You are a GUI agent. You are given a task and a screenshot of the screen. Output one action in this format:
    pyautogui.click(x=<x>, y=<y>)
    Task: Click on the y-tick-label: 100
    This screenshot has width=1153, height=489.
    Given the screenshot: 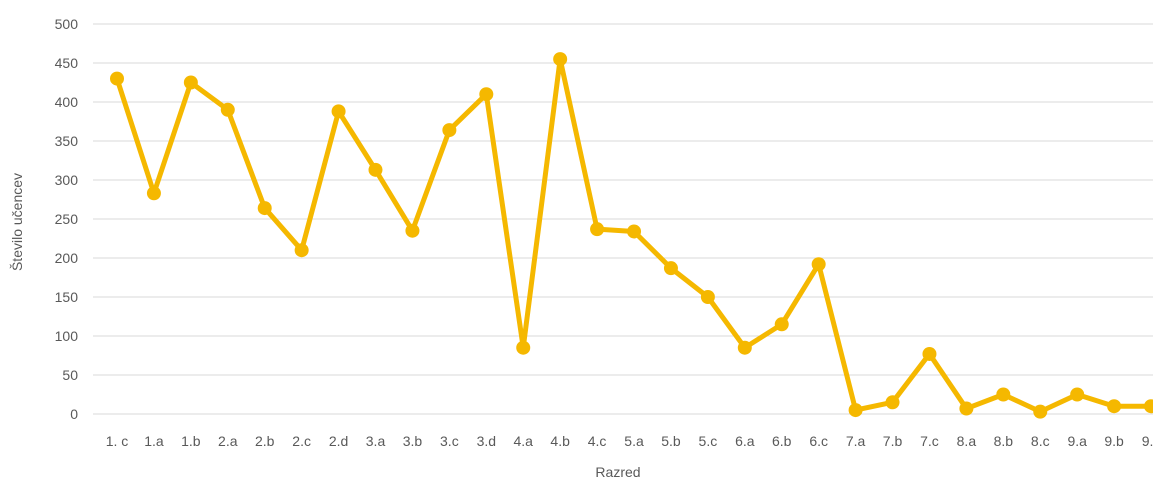 What is the action you would take?
    pyautogui.click(x=67, y=336)
    